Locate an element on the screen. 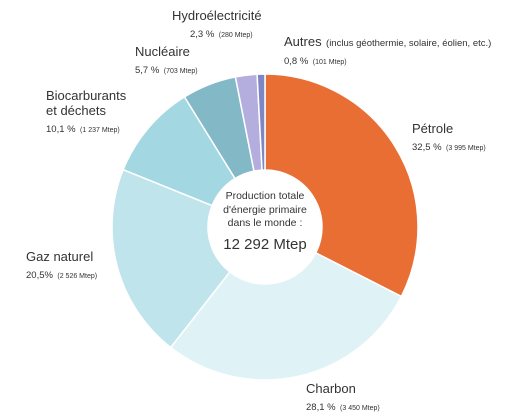 This screenshot has width=530, height=415. label-charbon-mtep: (3 450 Mtep) is located at coordinates (360, 408).